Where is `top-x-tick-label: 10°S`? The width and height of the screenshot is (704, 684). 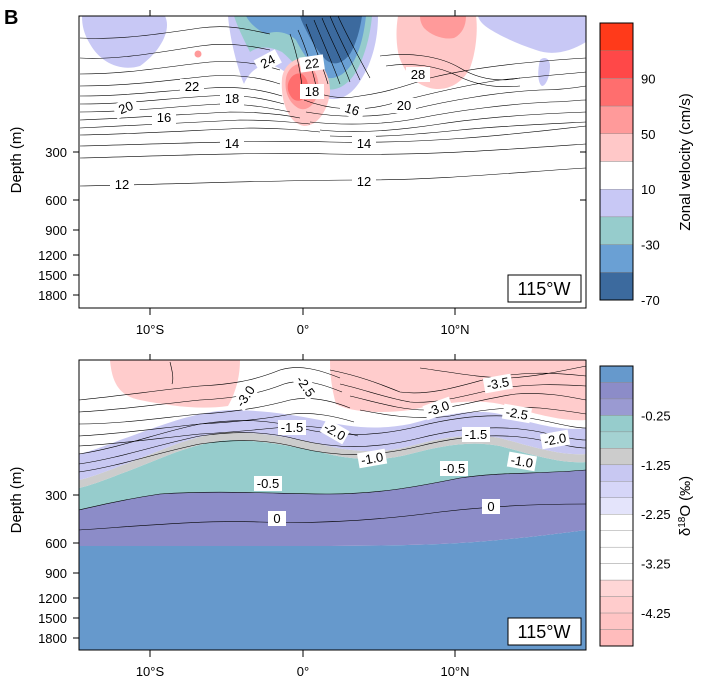 top-x-tick-label: 10°S is located at coordinates (150, 329).